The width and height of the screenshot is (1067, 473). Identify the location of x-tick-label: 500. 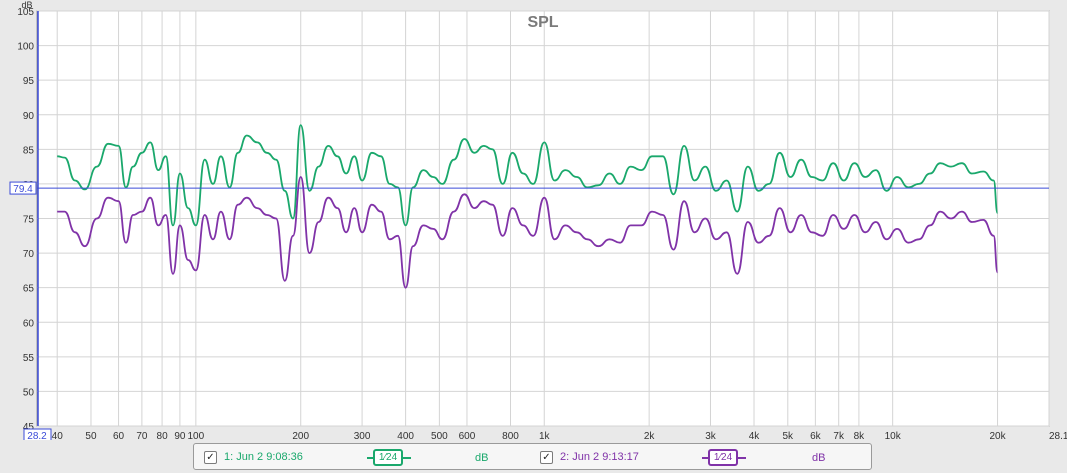
(439, 435).